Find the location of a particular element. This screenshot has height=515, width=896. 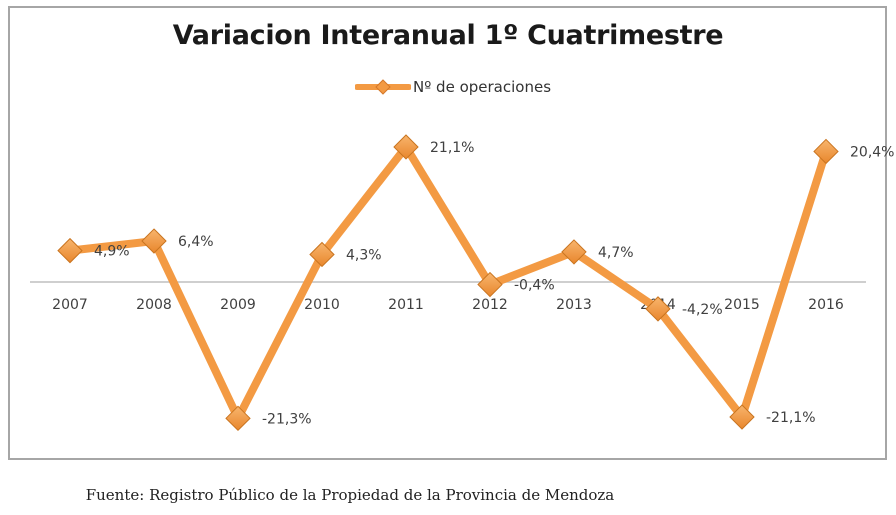

data-label: -4,2% is located at coordinates (702, 310).